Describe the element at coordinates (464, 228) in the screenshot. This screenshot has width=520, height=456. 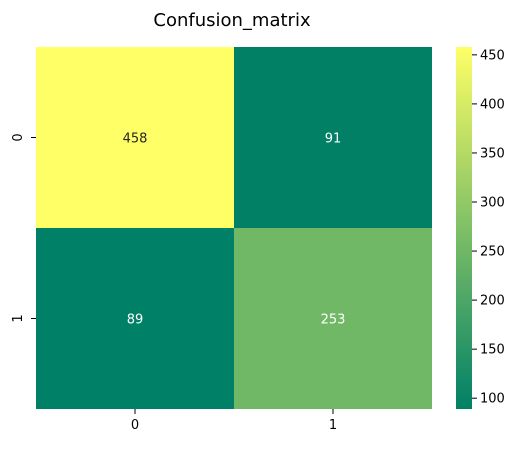
I see `colorbar-gradient` at that location.